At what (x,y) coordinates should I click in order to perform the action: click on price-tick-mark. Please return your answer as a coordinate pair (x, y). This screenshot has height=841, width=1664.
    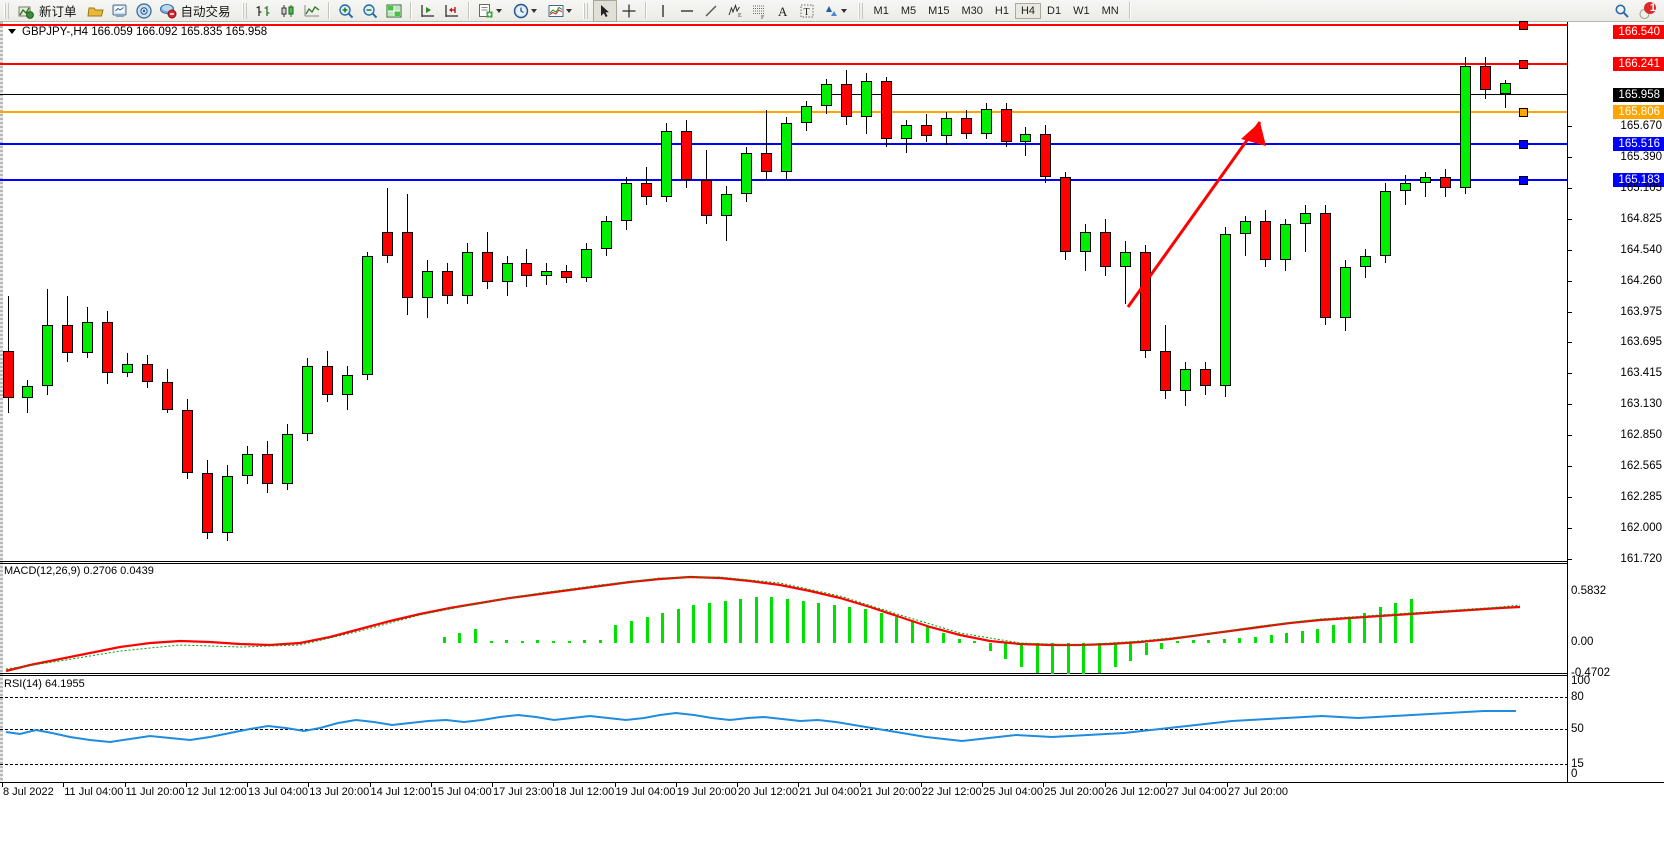
    Looking at the image, I should click on (1570, 436).